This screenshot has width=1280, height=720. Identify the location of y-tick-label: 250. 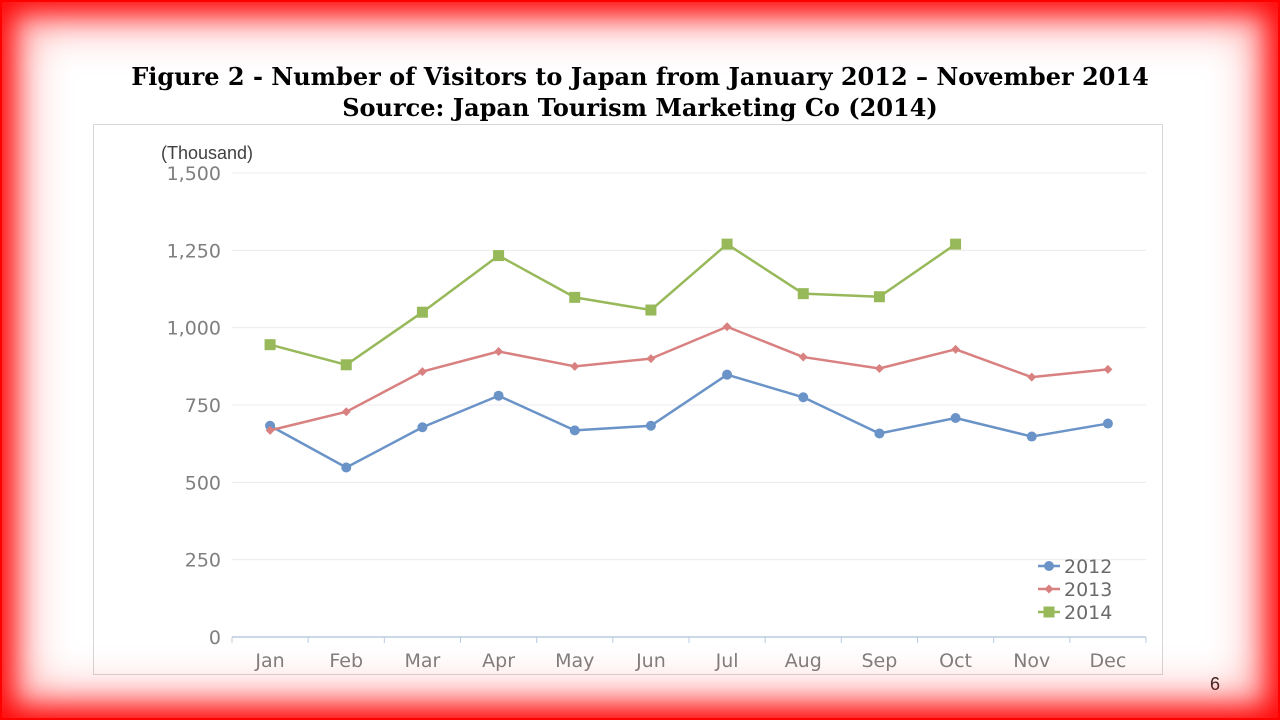
(203, 561).